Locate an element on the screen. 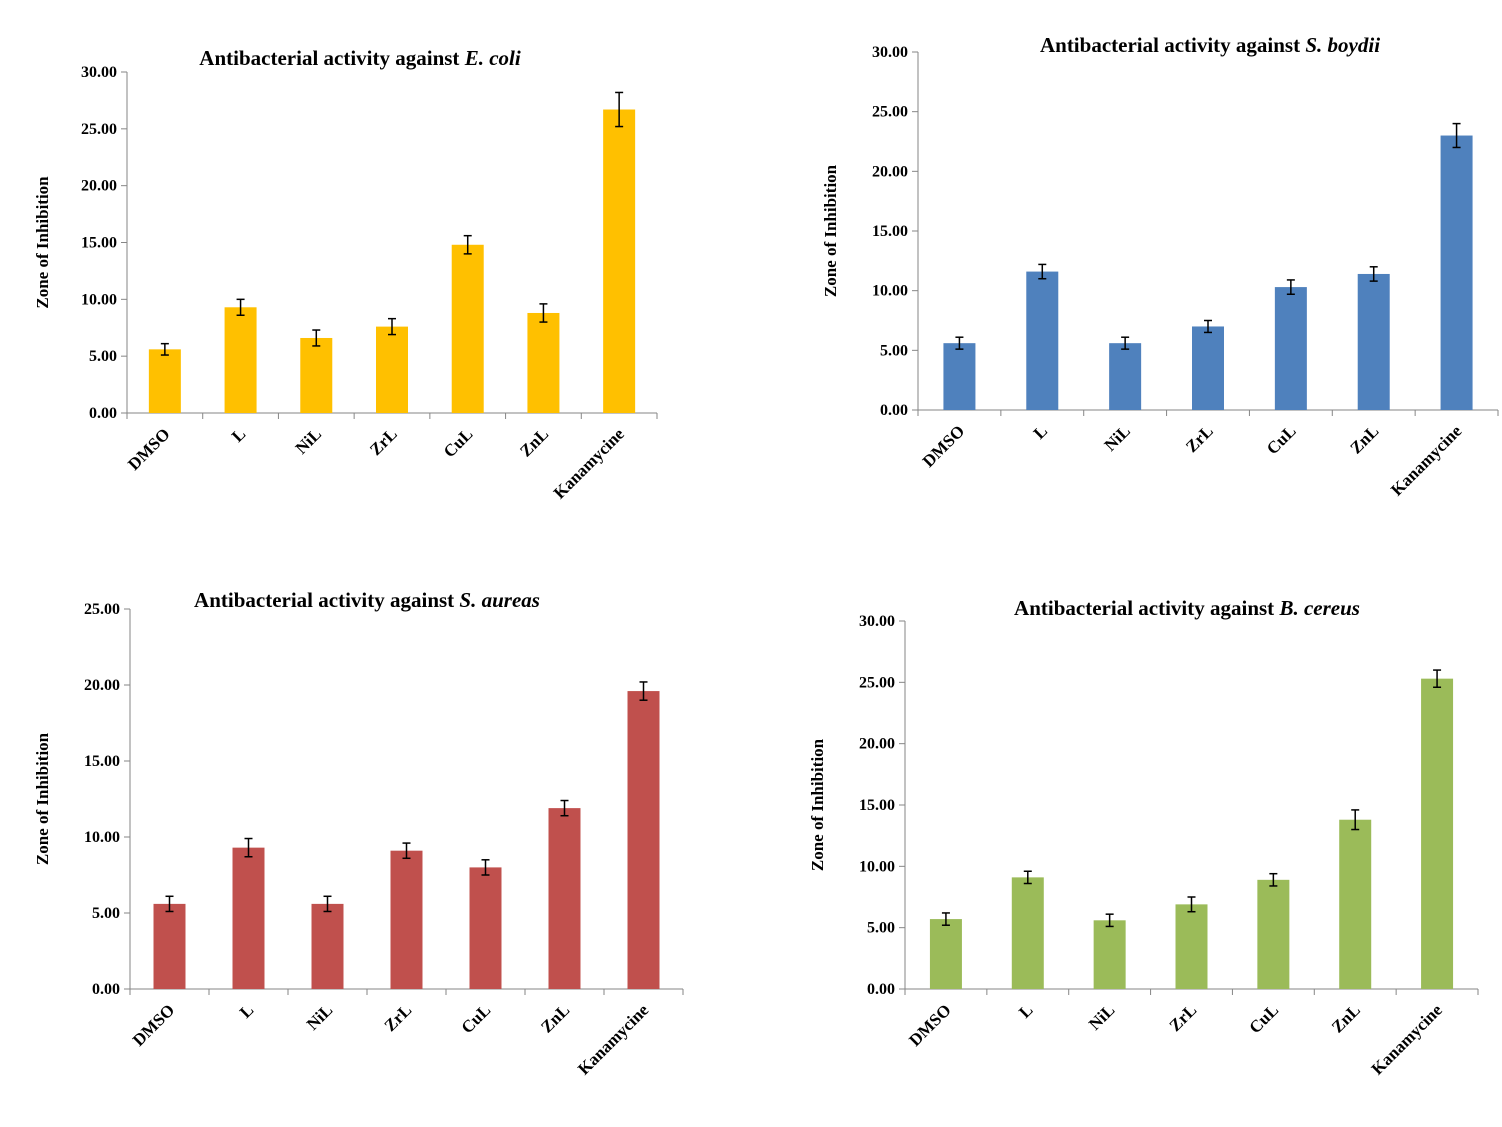 This screenshot has width=1502, height=1127. chart-title-organism: S. aureas is located at coordinates (499, 600).